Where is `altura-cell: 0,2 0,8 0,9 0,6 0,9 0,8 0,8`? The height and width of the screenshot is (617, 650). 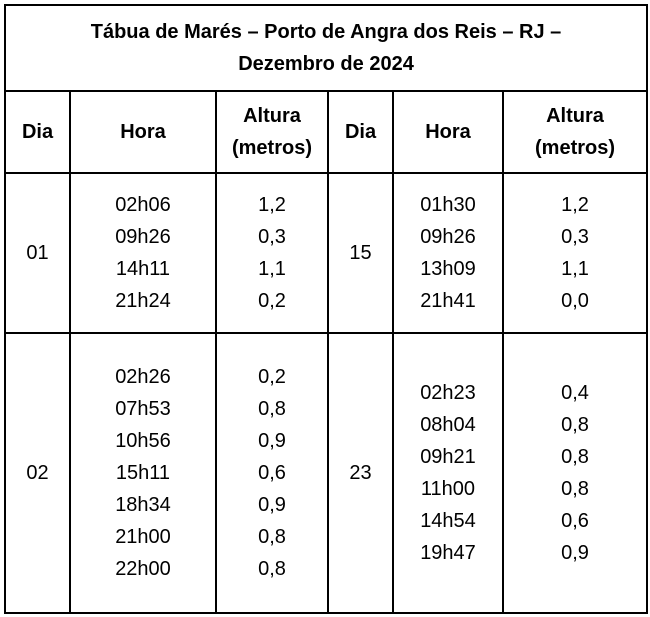
altura-cell: 0,2 0,8 0,9 0,6 0,9 0,8 0,8 is located at coordinates (272, 473).